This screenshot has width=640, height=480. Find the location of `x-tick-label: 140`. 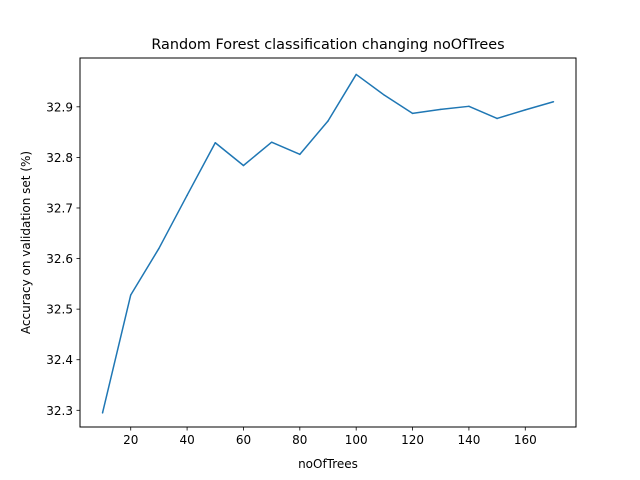

x-tick-label: 140 is located at coordinates (468, 440).